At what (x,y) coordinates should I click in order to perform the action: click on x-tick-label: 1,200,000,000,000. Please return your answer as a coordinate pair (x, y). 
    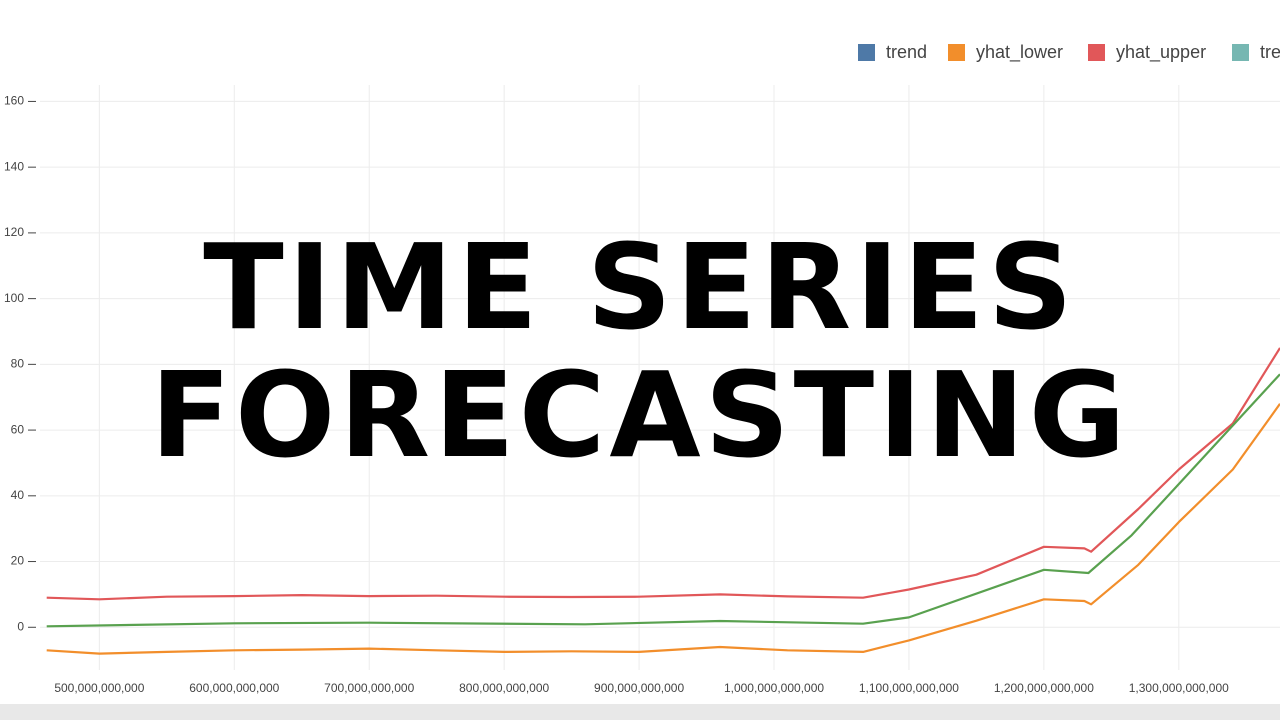
    Looking at the image, I should click on (1044, 688).